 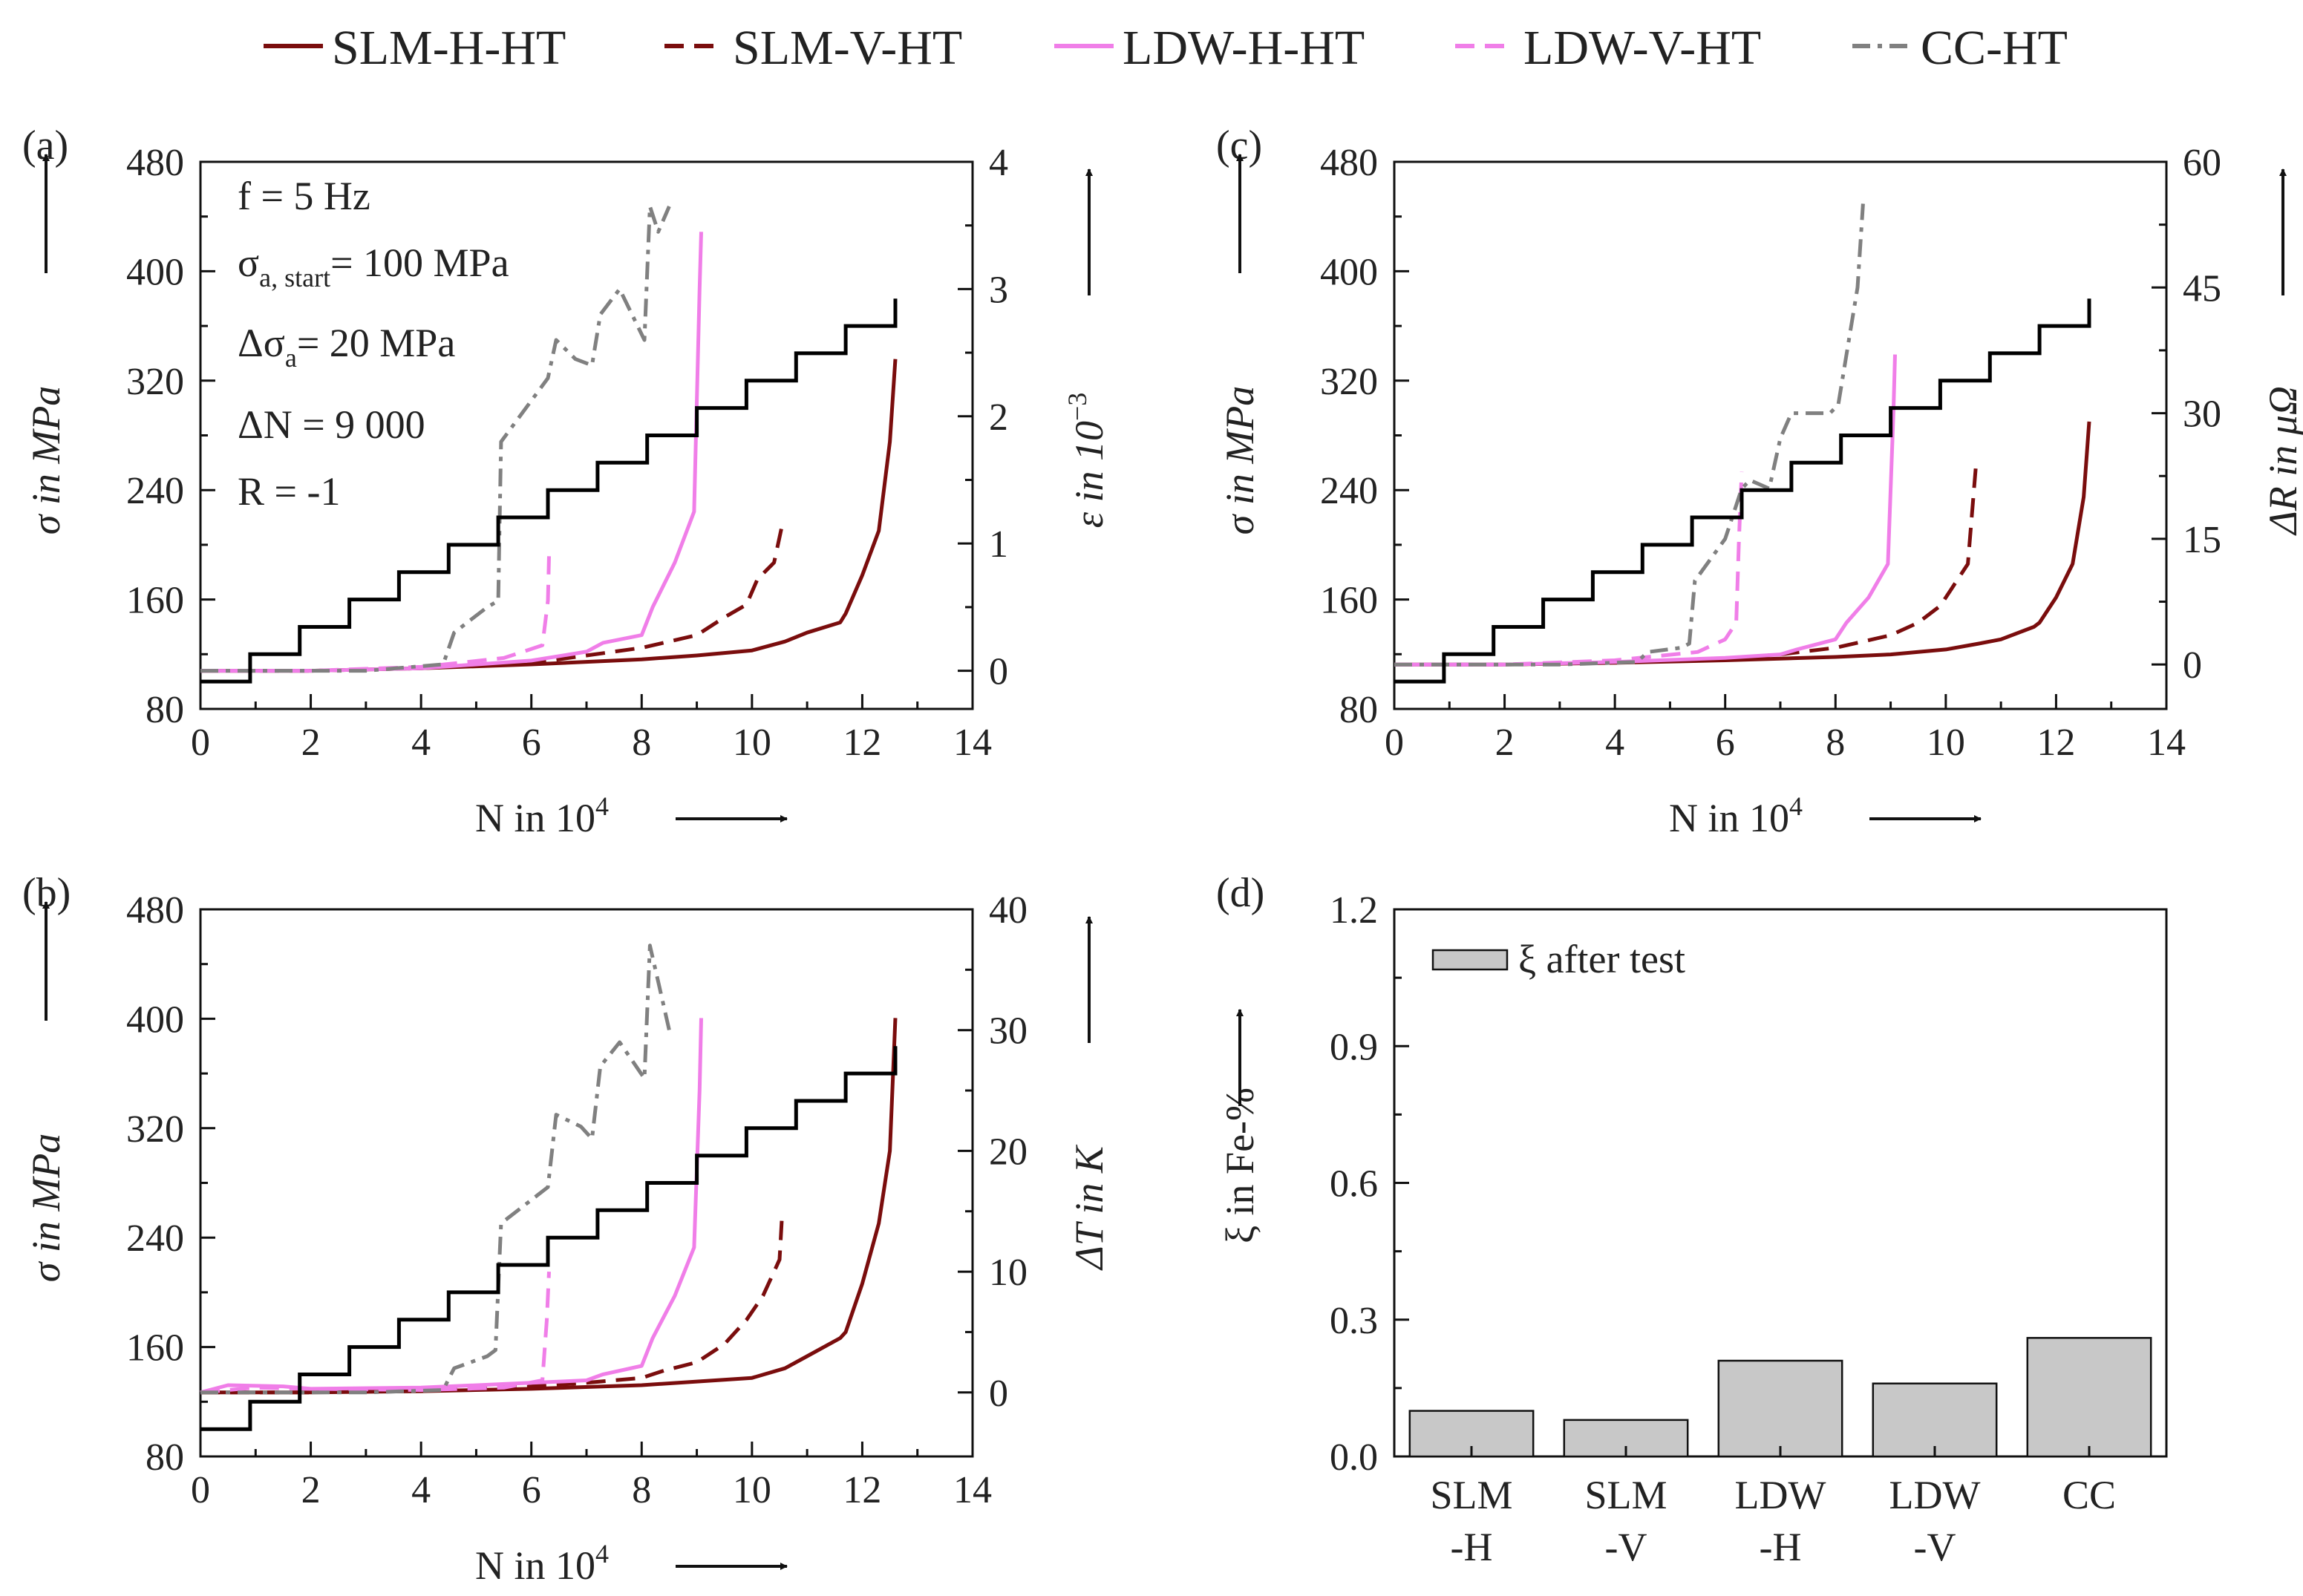 What do you see at coordinates (1601, 959) in the screenshot?
I see `legend-label: ξ after test` at bounding box center [1601, 959].